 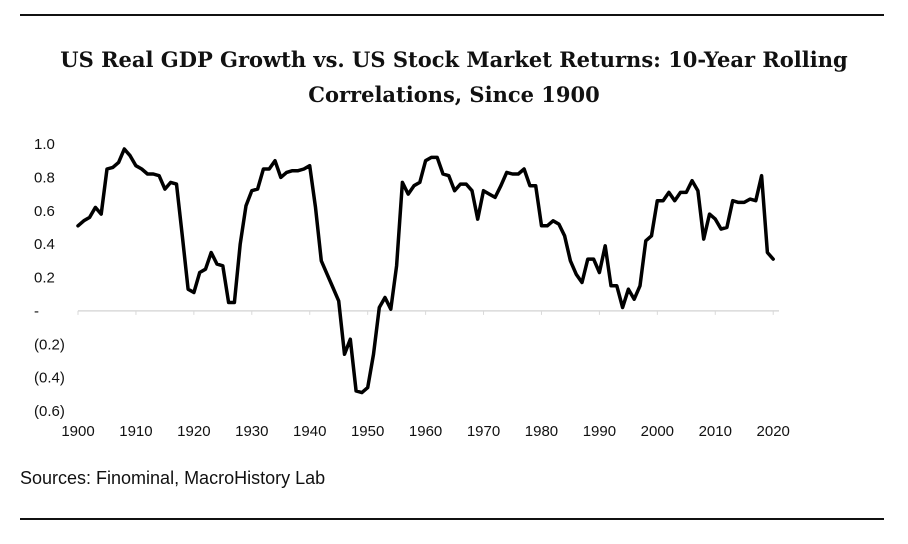 I want to click on x-tick-label: 1920, so click(x=193, y=431).